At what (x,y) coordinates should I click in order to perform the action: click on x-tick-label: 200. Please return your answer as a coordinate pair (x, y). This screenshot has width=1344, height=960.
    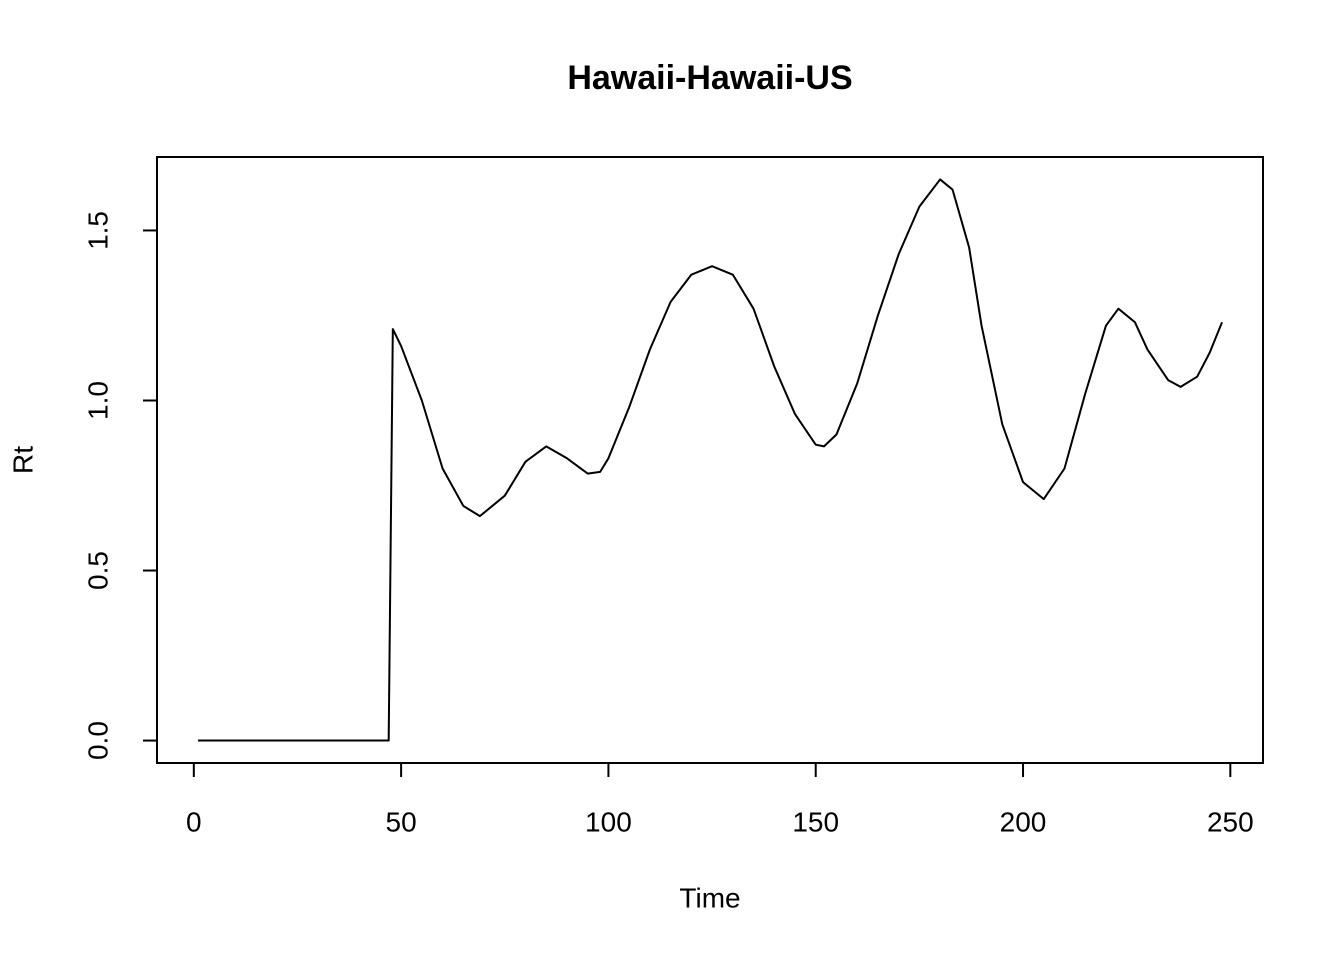
    Looking at the image, I should click on (1023, 821).